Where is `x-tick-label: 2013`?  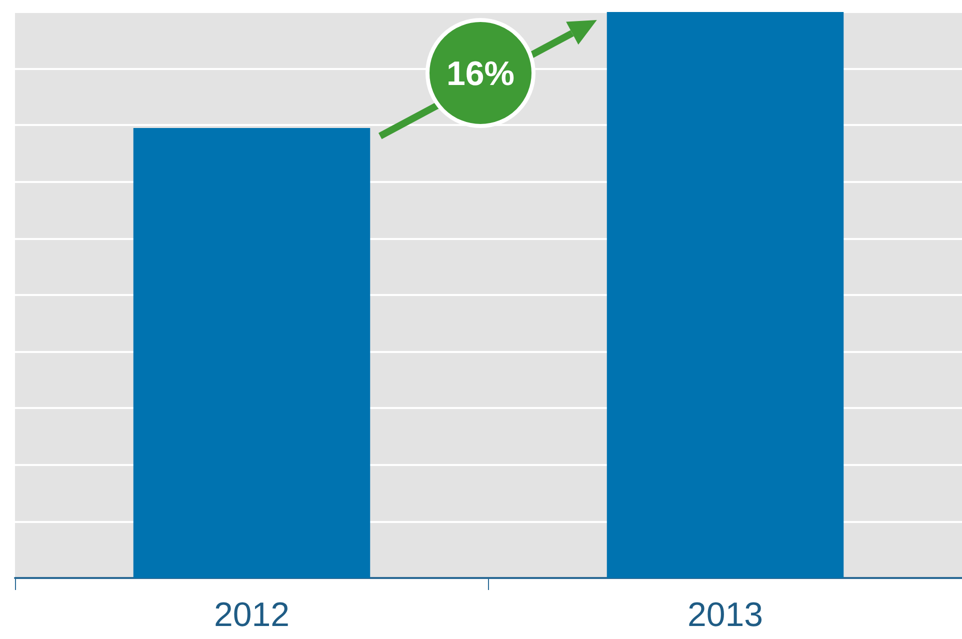
x-tick-label: 2013 is located at coordinates (725, 615).